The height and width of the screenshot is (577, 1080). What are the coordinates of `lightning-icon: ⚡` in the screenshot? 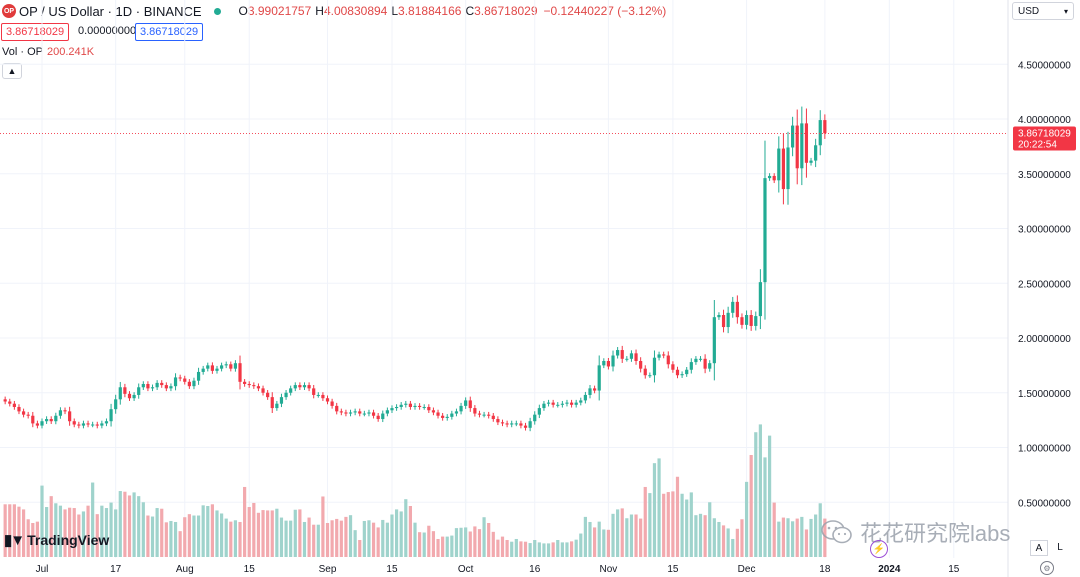 It's located at (879, 549).